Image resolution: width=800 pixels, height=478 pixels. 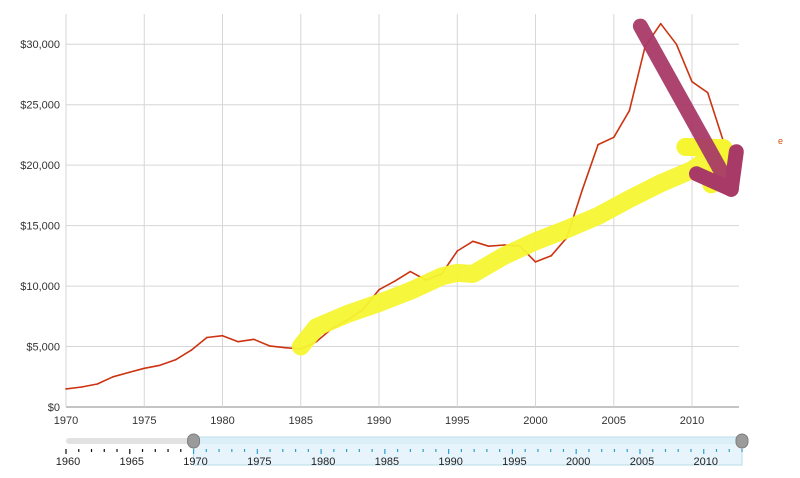 I want to click on annotation-arrowhead, so click(x=733, y=170).